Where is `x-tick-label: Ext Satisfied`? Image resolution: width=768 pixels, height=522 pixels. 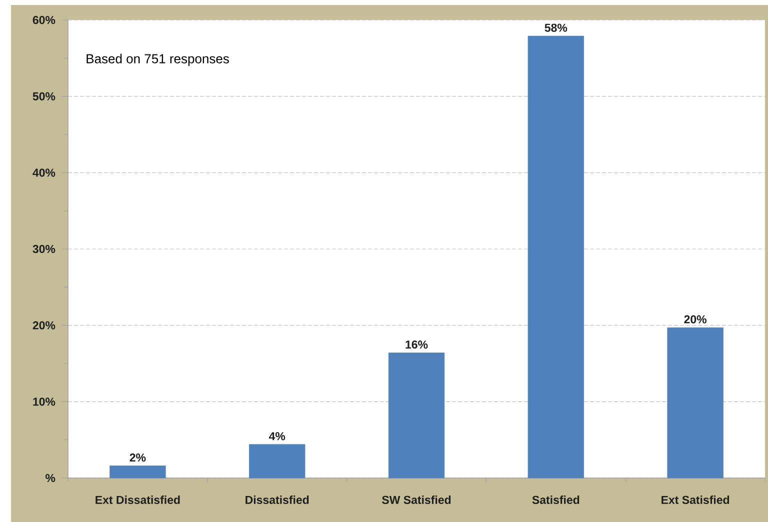
x-tick-label: Ext Satisfied is located at coordinates (696, 500).